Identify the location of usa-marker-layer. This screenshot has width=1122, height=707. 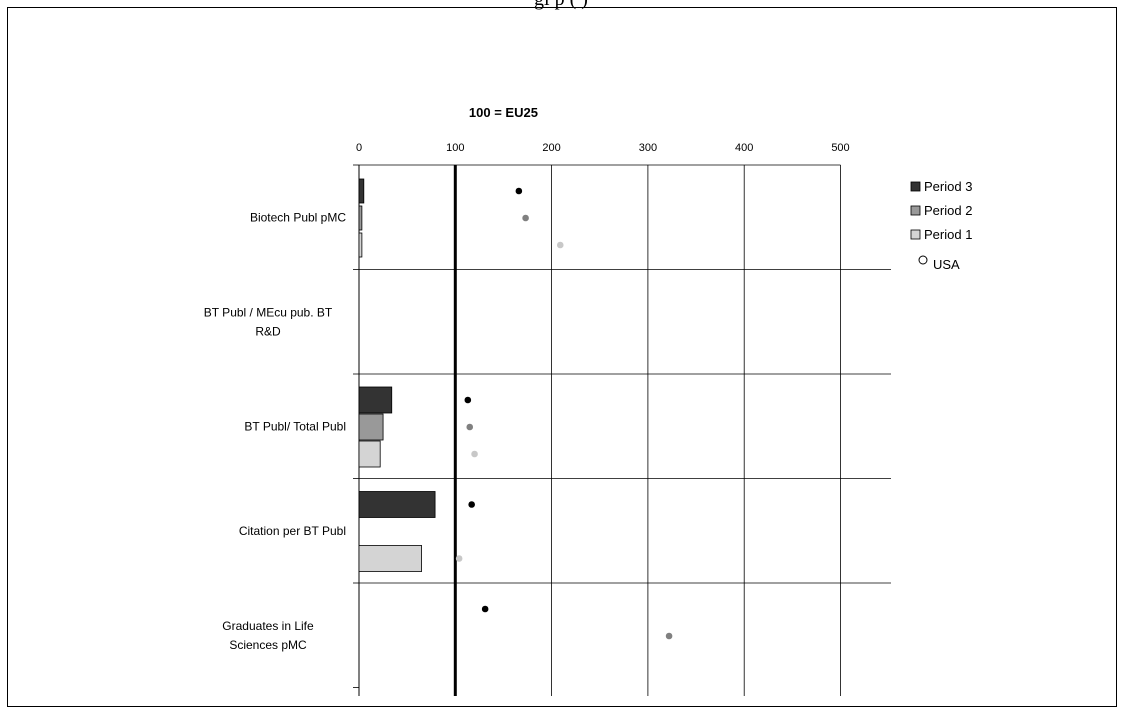
(564, 413).